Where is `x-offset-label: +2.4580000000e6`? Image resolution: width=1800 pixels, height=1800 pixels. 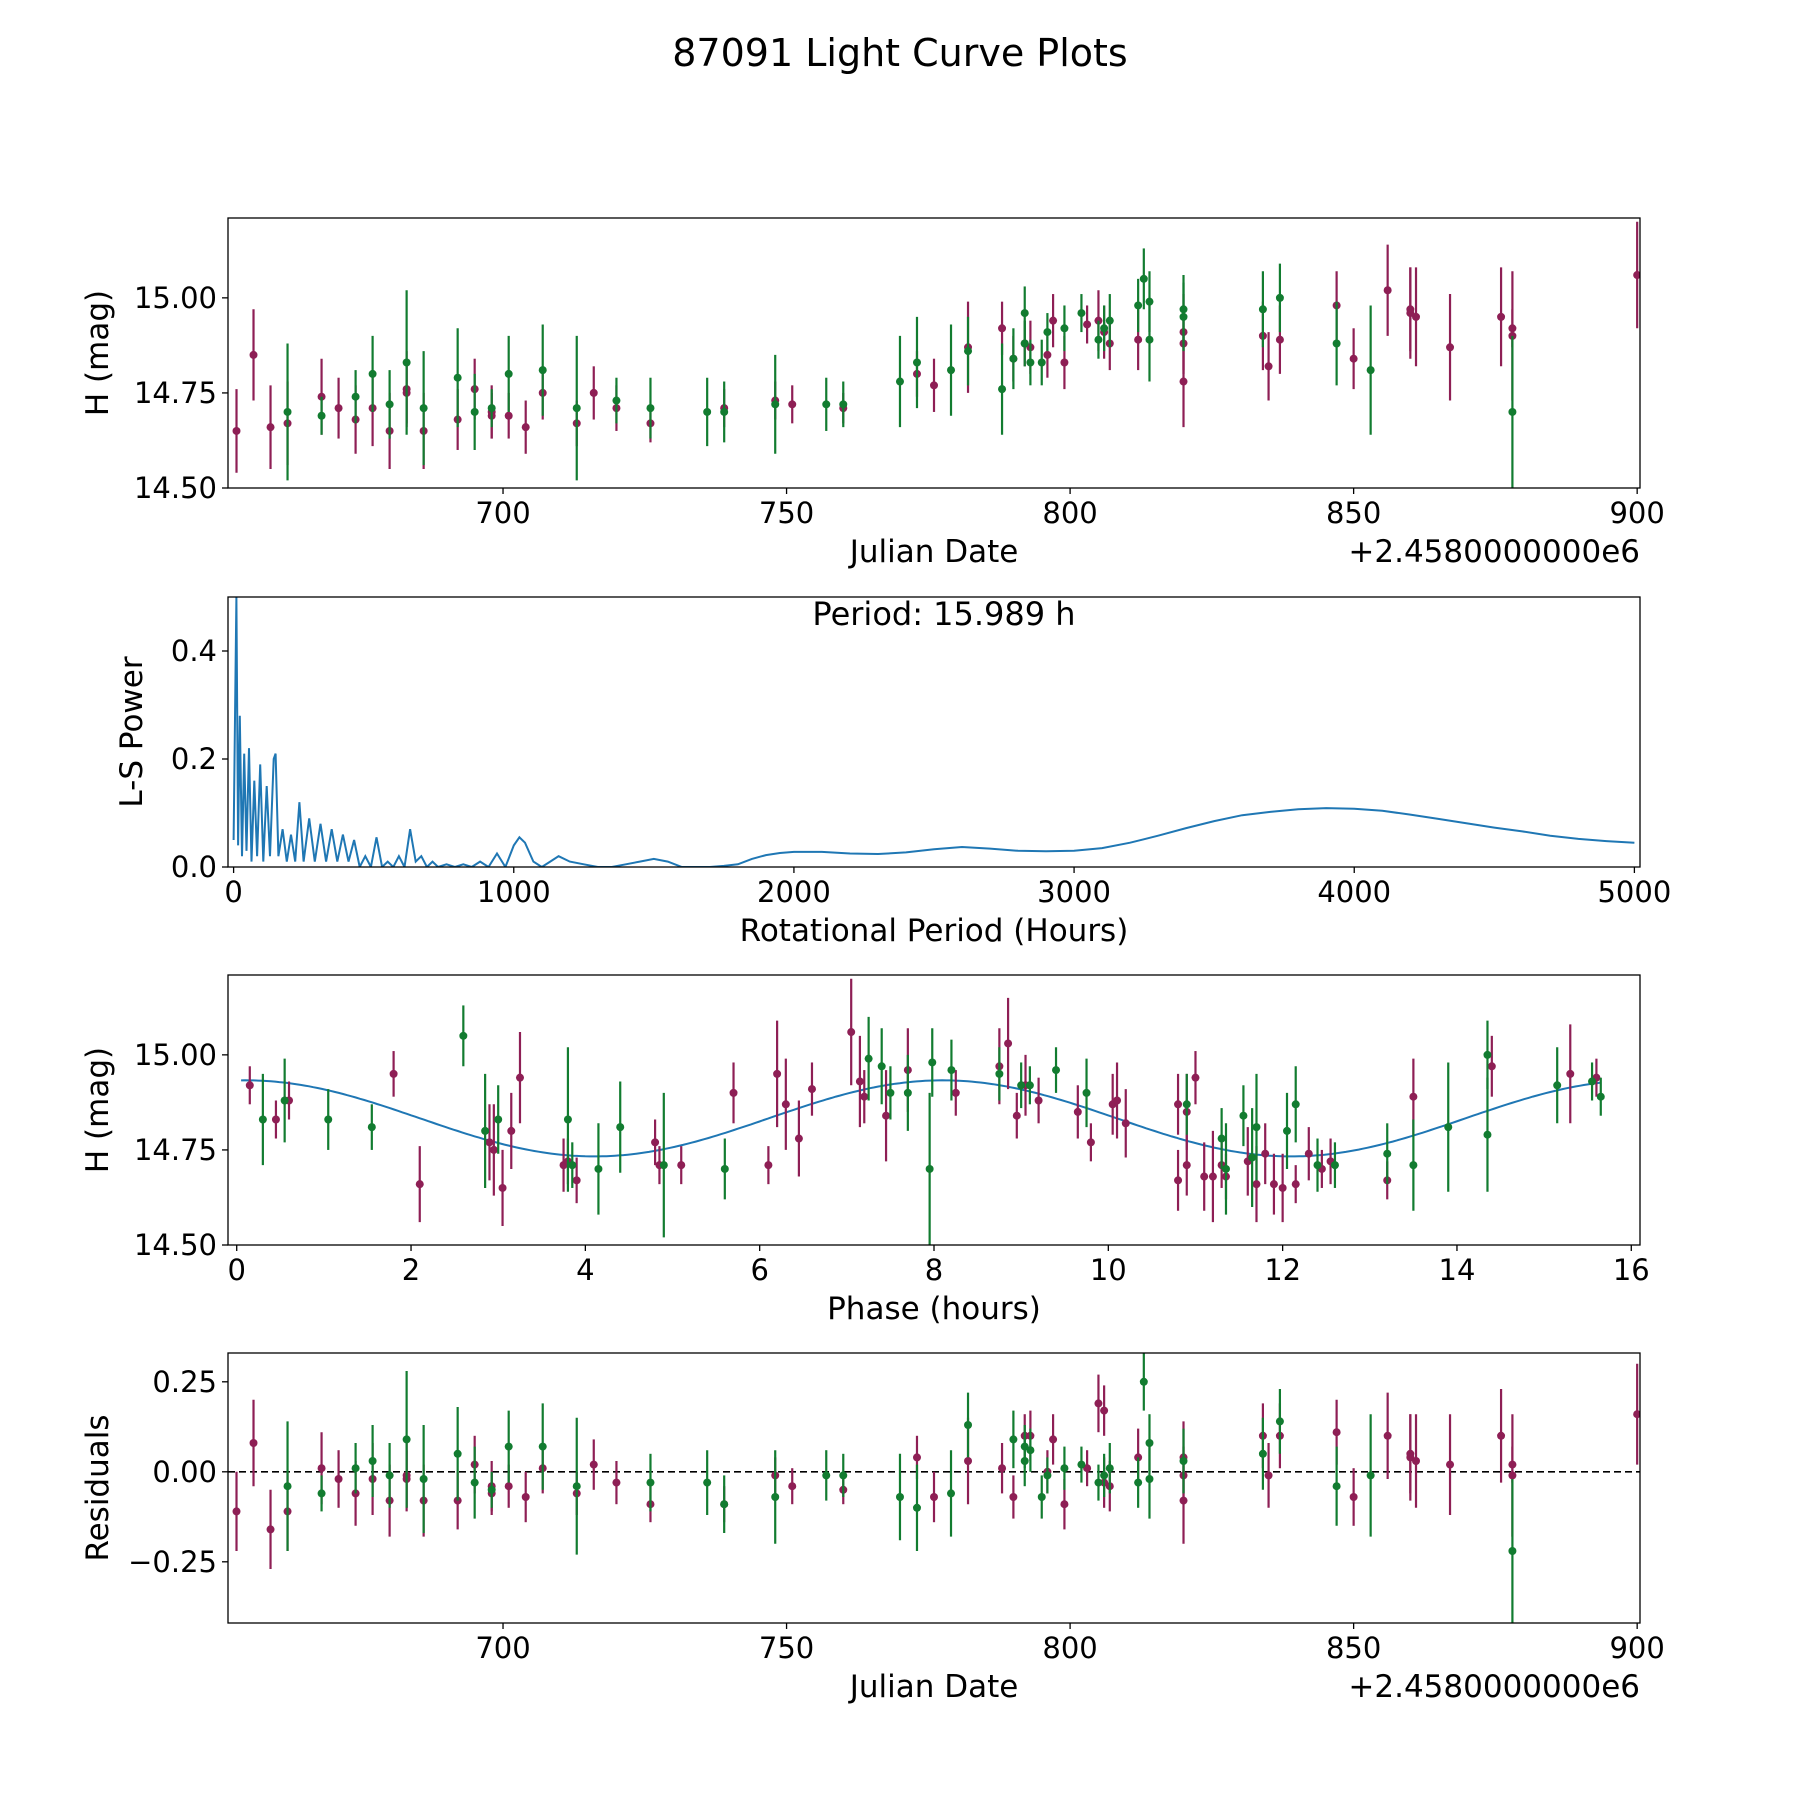 x-offset-label: +2.4580000000e6 is located at coordinates (1494, 1687).